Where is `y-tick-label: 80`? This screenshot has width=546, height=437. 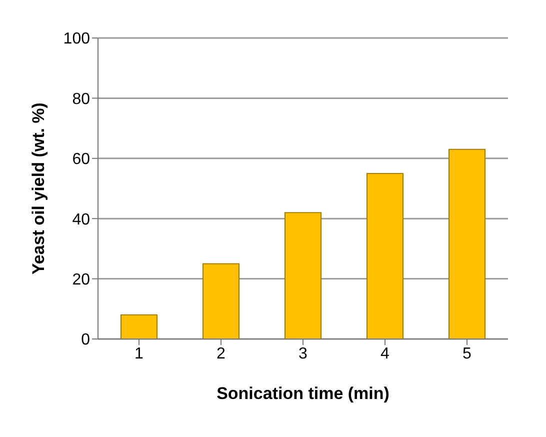 y-tick-label: 80 is located at coordinates (81, 99).